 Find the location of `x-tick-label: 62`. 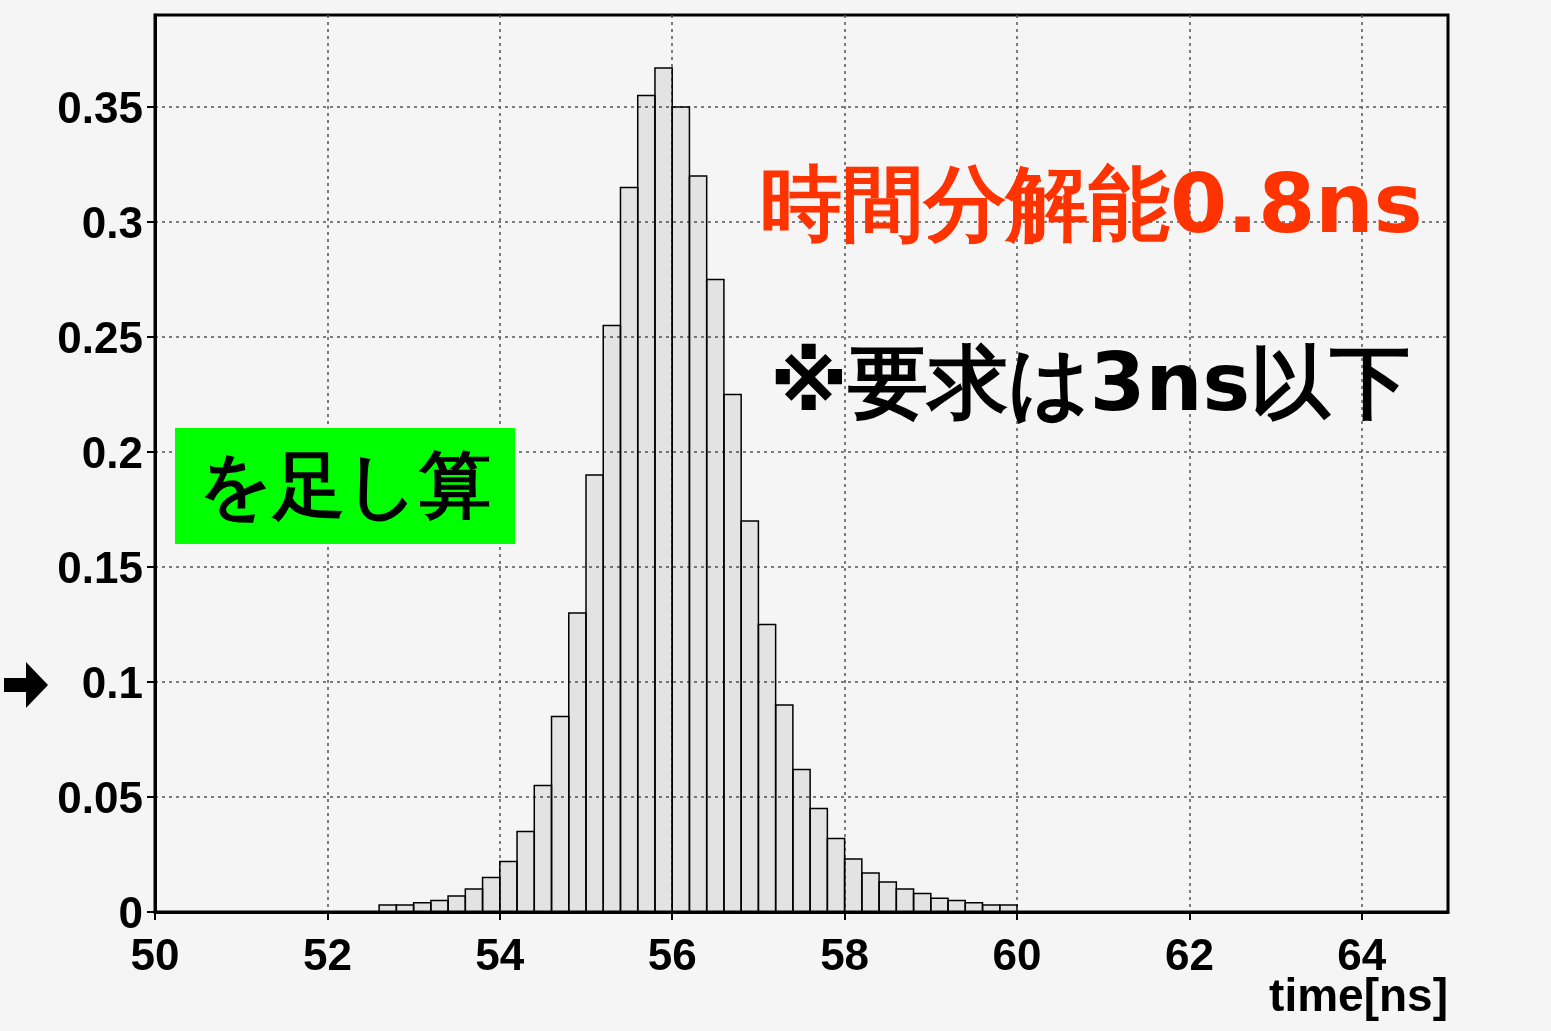

x-tick-label: 62 is located at coordinates (1189, 954).